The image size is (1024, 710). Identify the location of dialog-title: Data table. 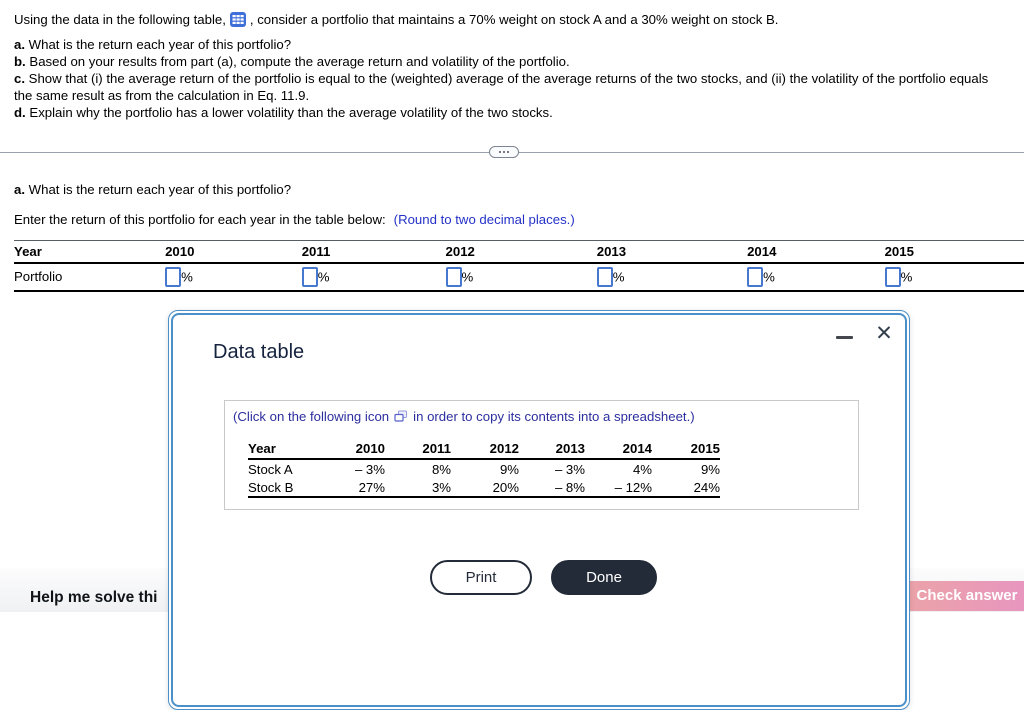
(259, 352).